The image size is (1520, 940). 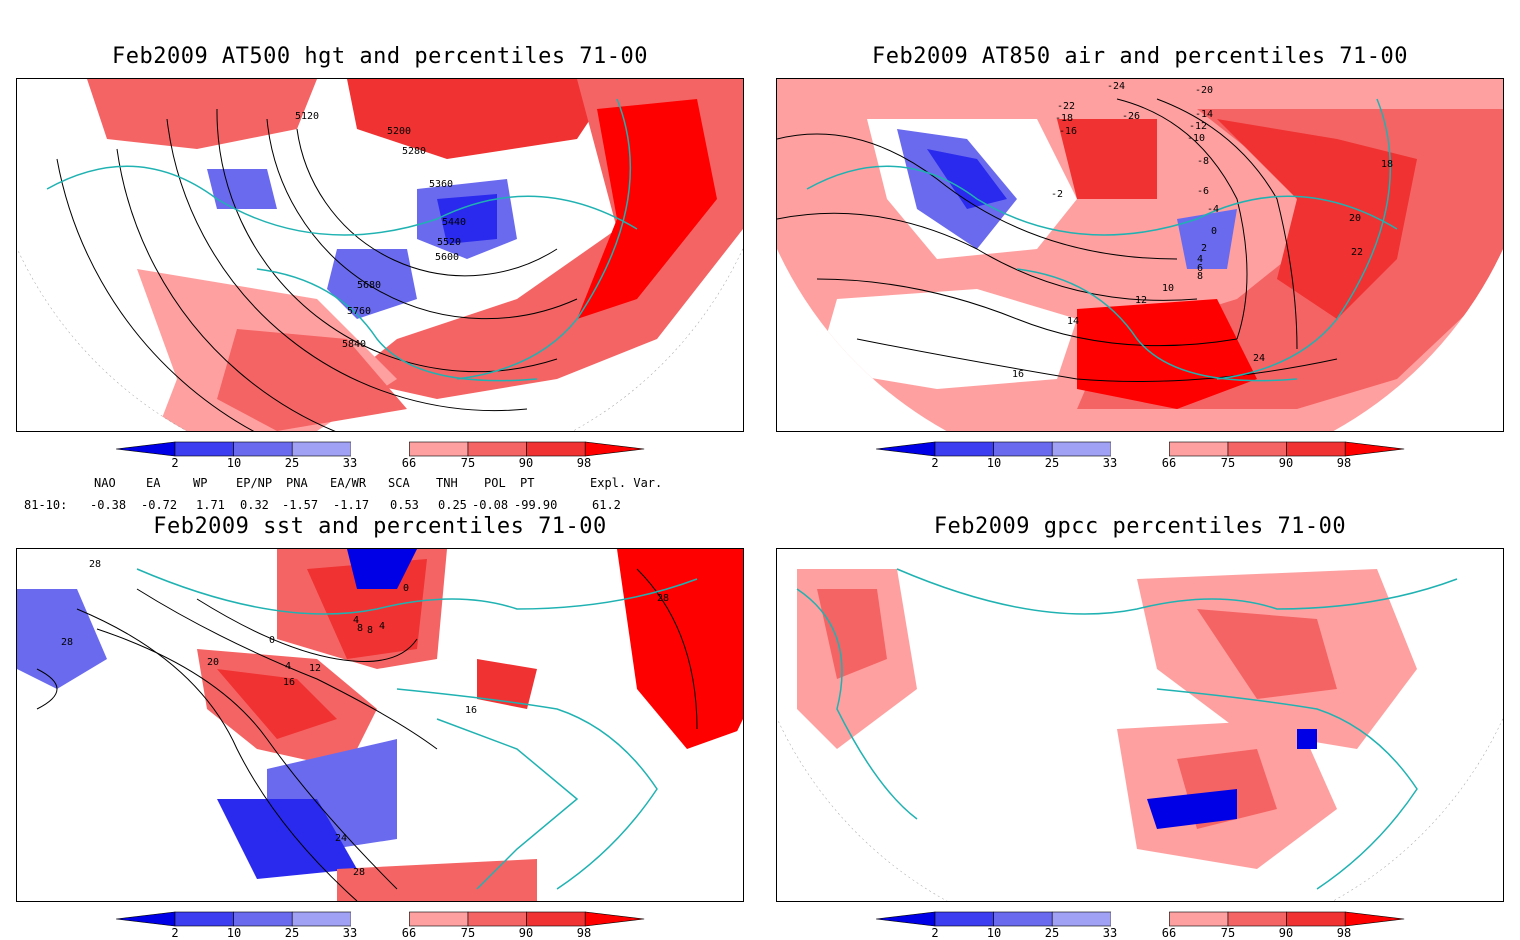 What do you see at coordinates (1203, 161) in the screenshot?
I see `svg-text: -8` at bounding box center [1203, 161].